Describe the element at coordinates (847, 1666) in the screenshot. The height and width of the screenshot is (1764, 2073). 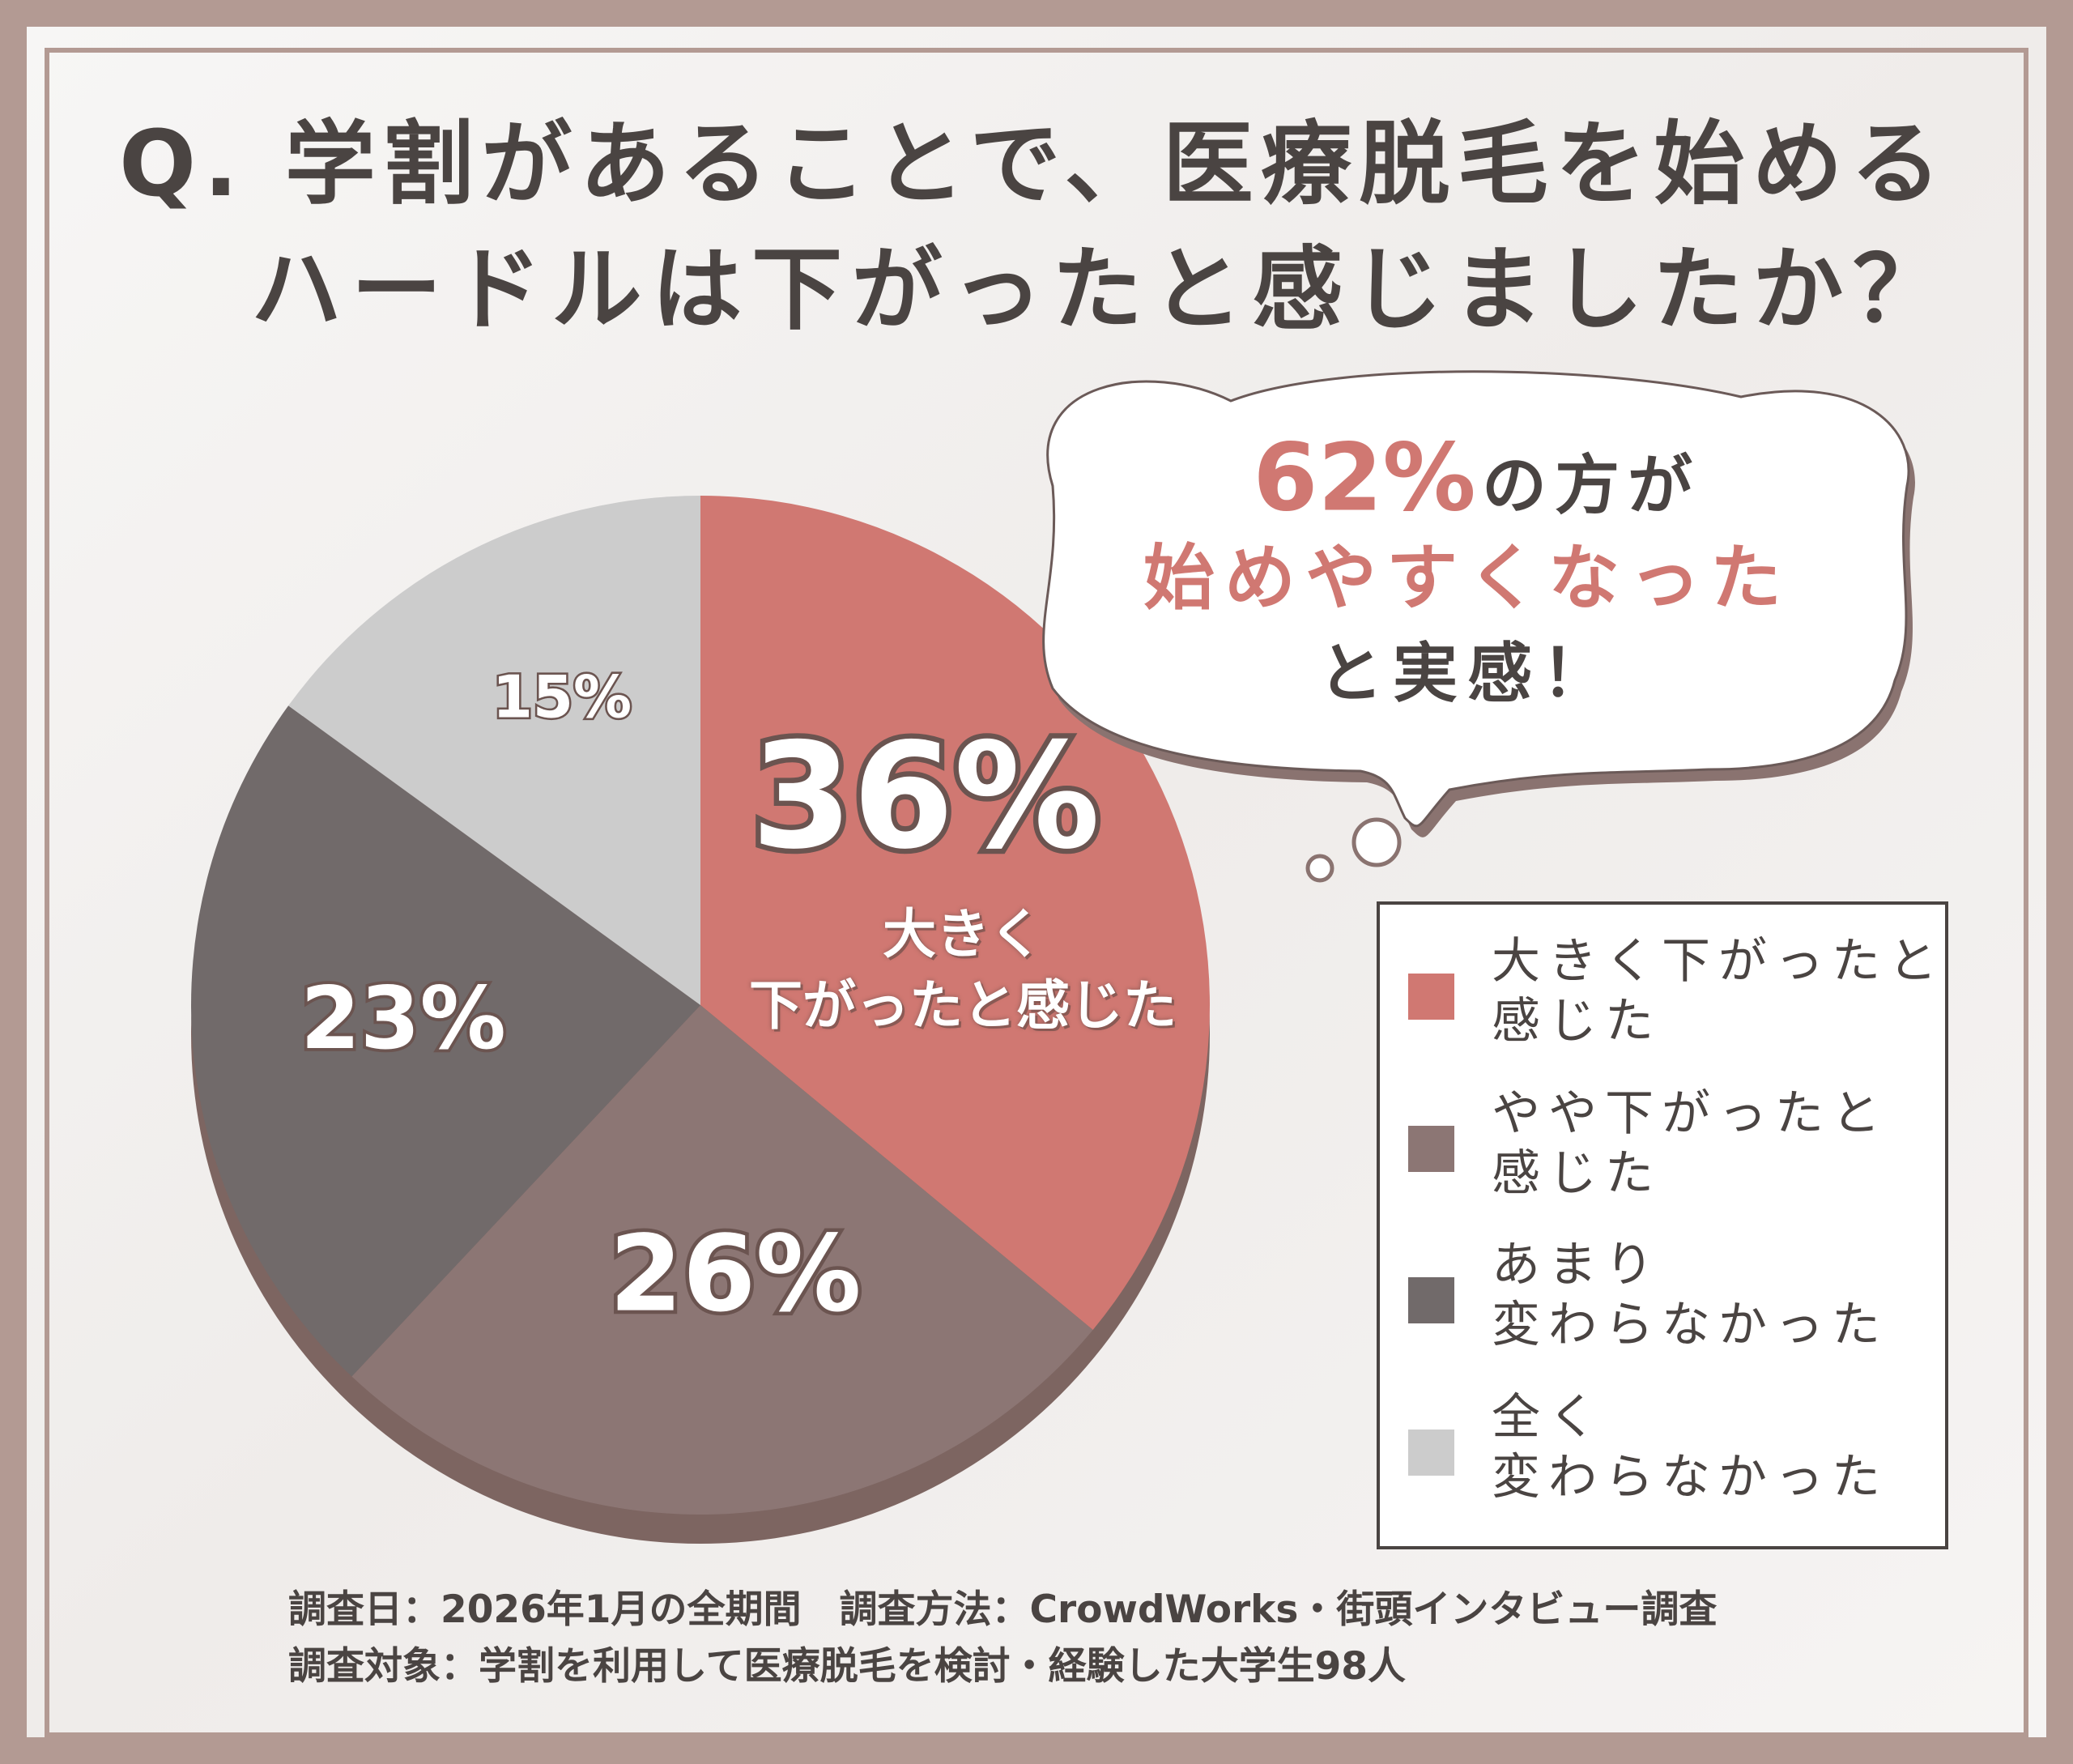
I see `footnote: 調査対象：学割を利用して医療脱毛を検討・経験した大学生98人` at that location.